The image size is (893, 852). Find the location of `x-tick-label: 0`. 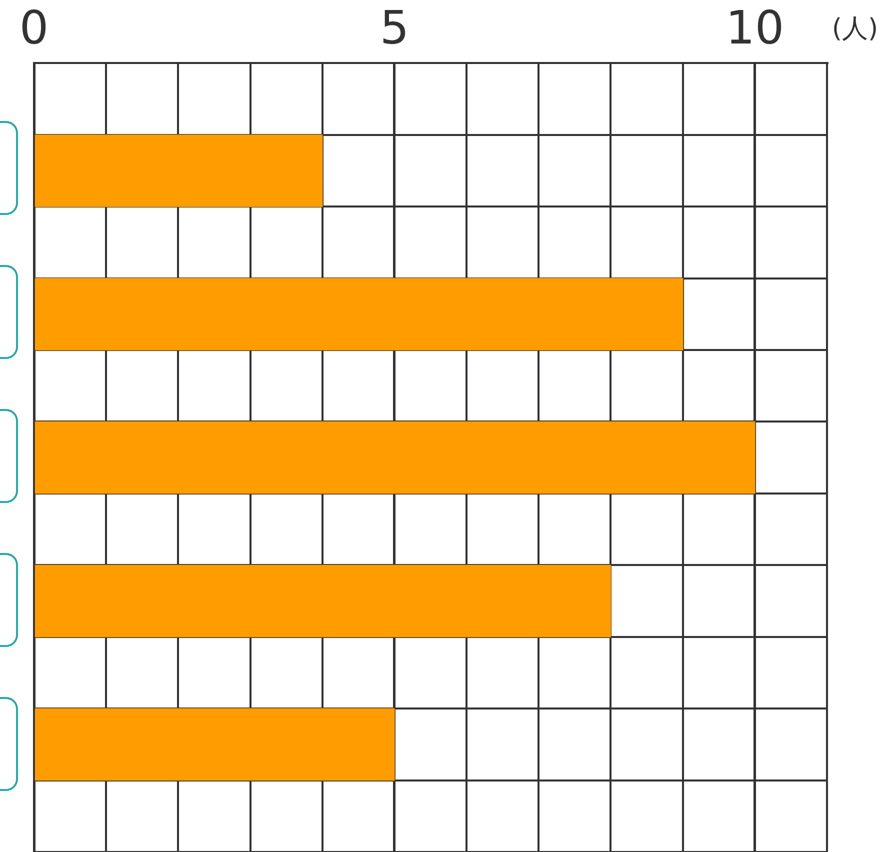

x-tick-label: 0 is located at coordinates (34, 27).